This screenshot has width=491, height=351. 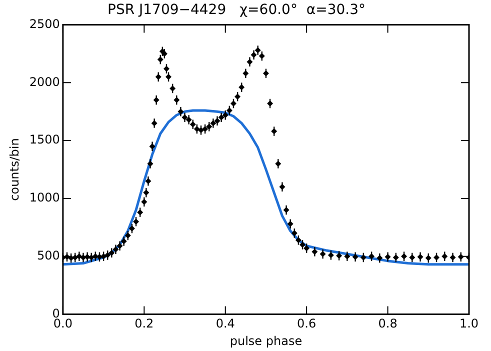 I want to click on x-tick-label: 1.0, so click(x=469, y=323).